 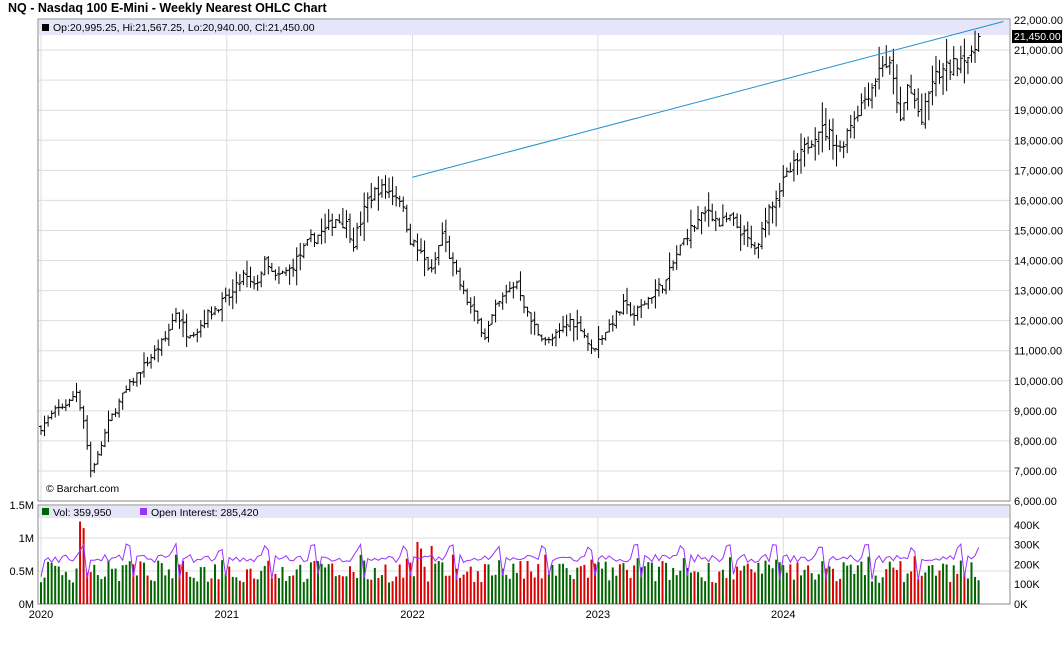 What do you see at coordinates (143, 511) in the screenshot?
I see `open-interest-legend-swatch` at bounding box center [143, 511].